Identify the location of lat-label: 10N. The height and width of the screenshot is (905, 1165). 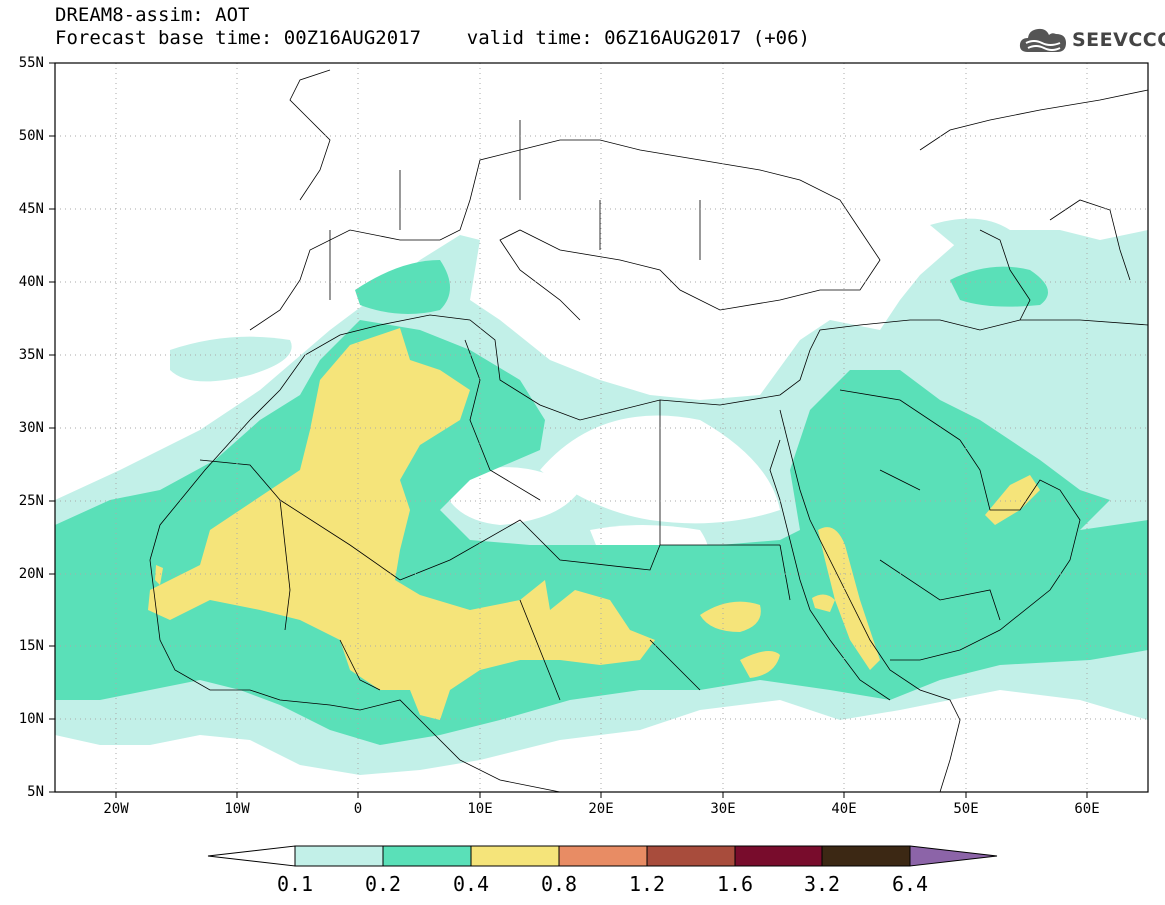
(31, 719).